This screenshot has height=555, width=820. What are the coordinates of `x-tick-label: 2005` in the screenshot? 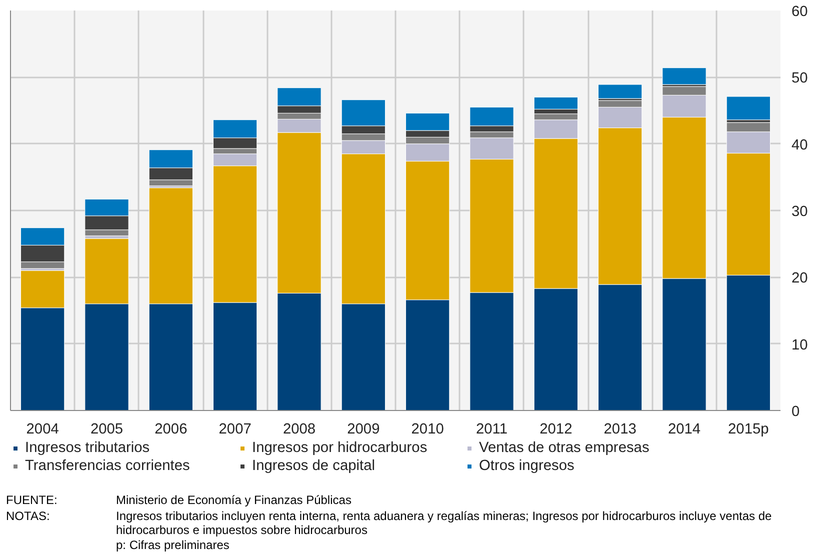 It's located at (107, 430).